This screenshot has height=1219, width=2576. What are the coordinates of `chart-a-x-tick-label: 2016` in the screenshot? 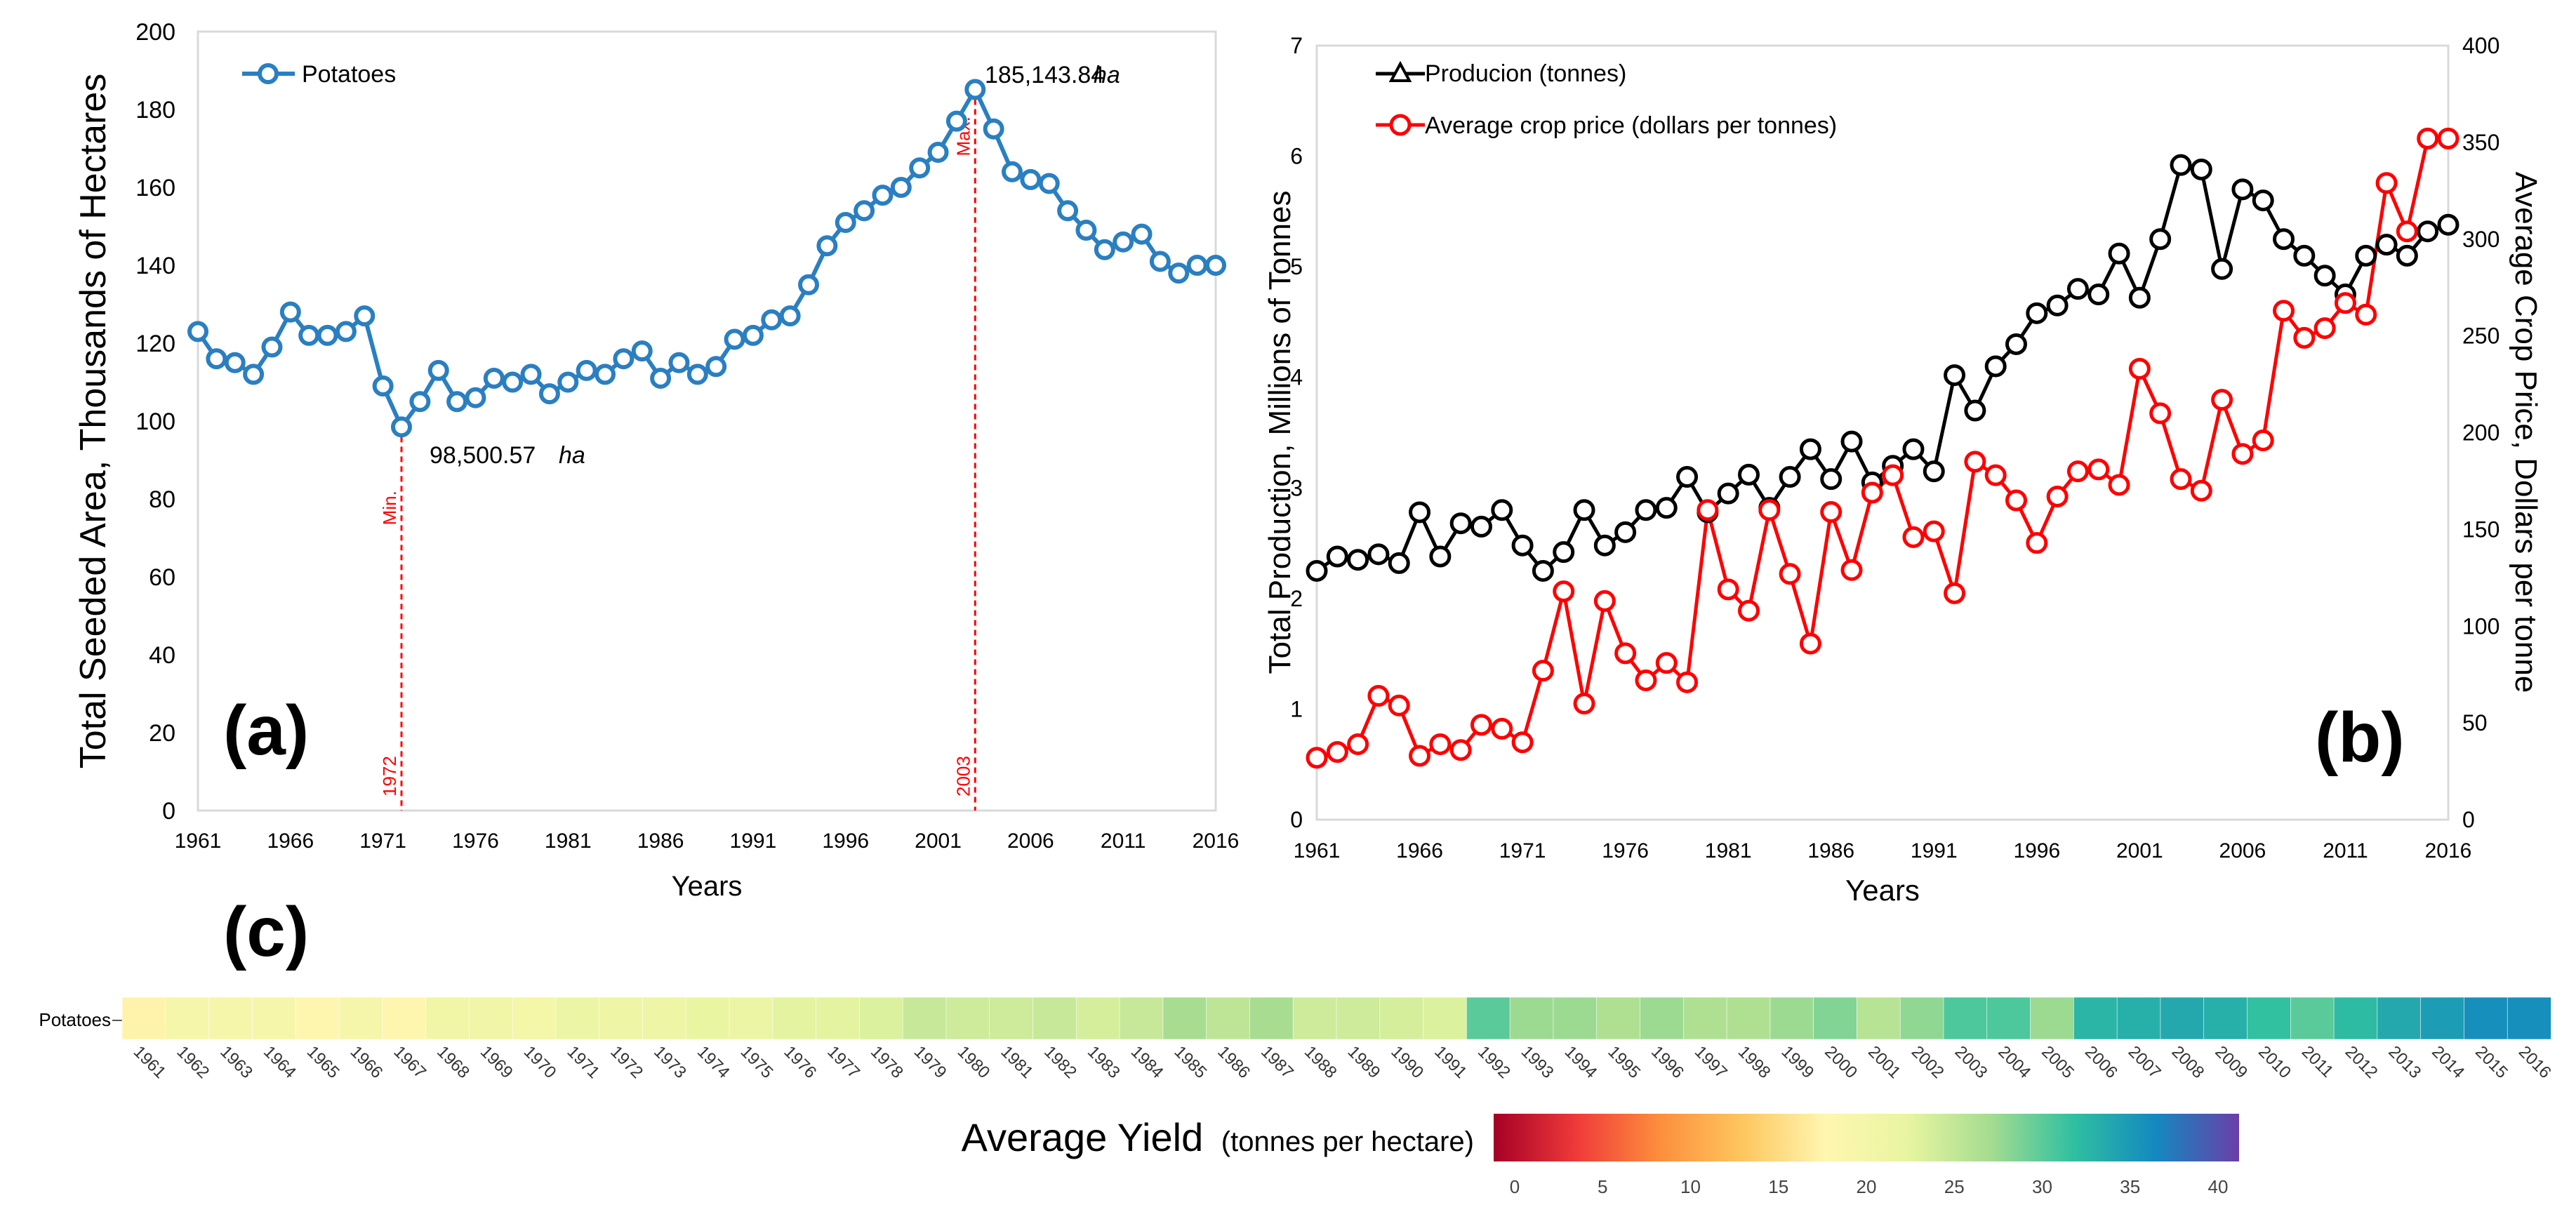 It's located at (1216, 841).